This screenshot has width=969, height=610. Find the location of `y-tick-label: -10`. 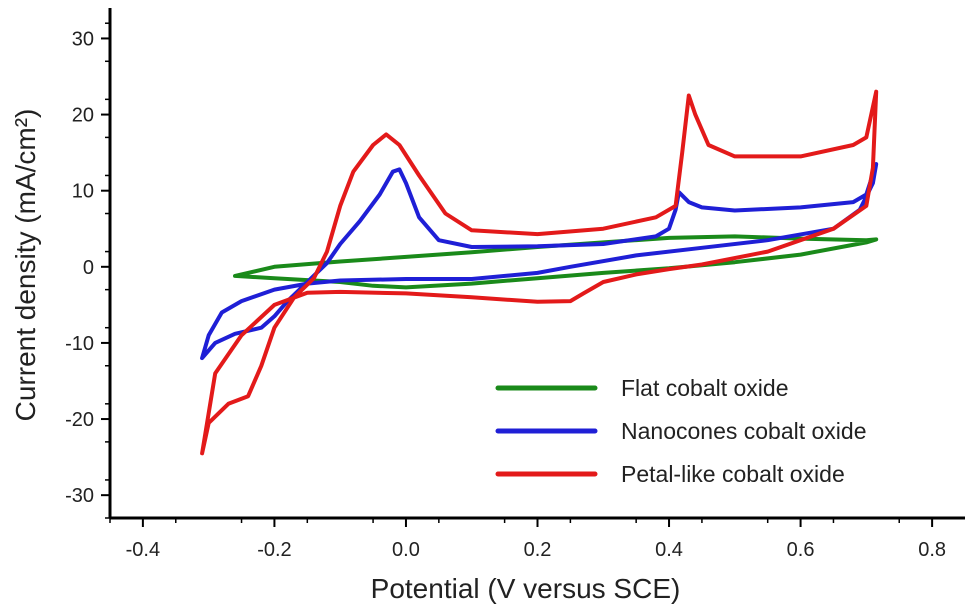

y-tick-label: -10 is located at coordinates (79, 344).